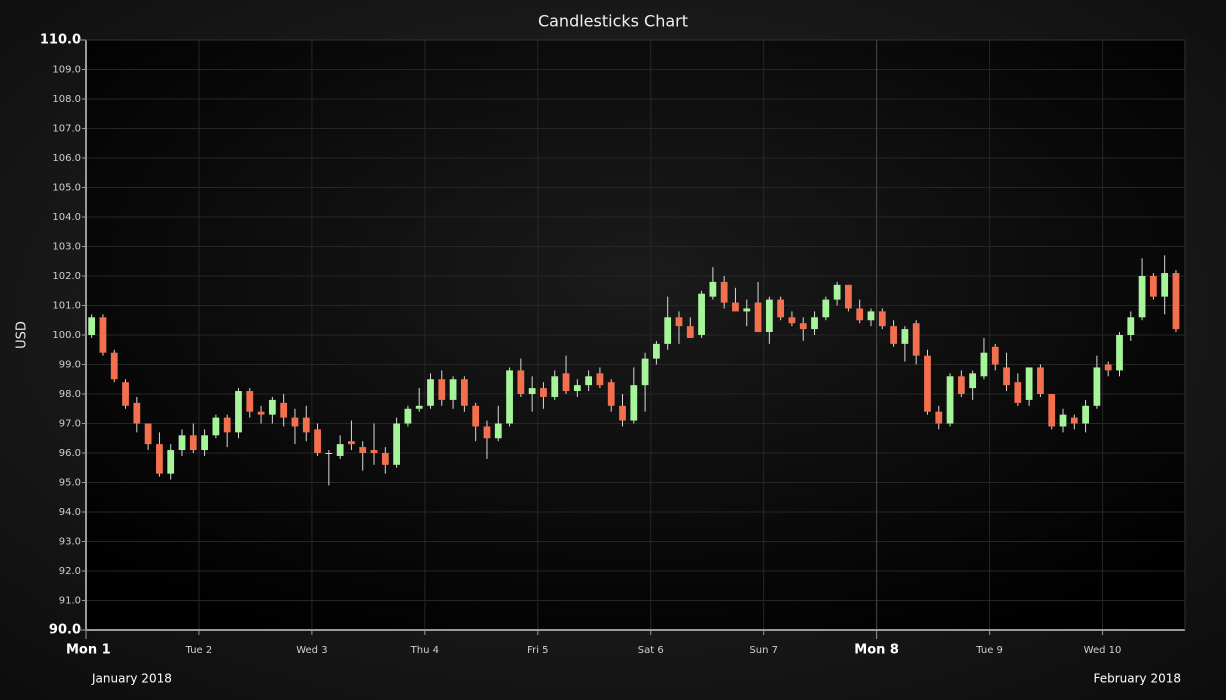 Image resolution: width=1226 pixels, height=700 pixels. Describe the element at coordinates (1137, 679) in the screenshot. I see `x-period-label: February 2018` at that location.